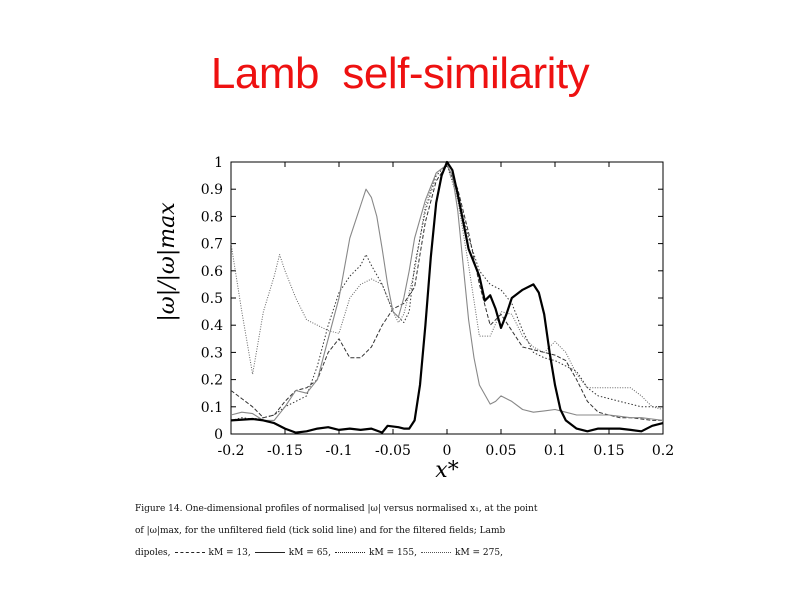  What do you see at coordinates (608, 451) in the screenshot?
I see `x-tick-label: 0.15` at bounding box center [608, 451].